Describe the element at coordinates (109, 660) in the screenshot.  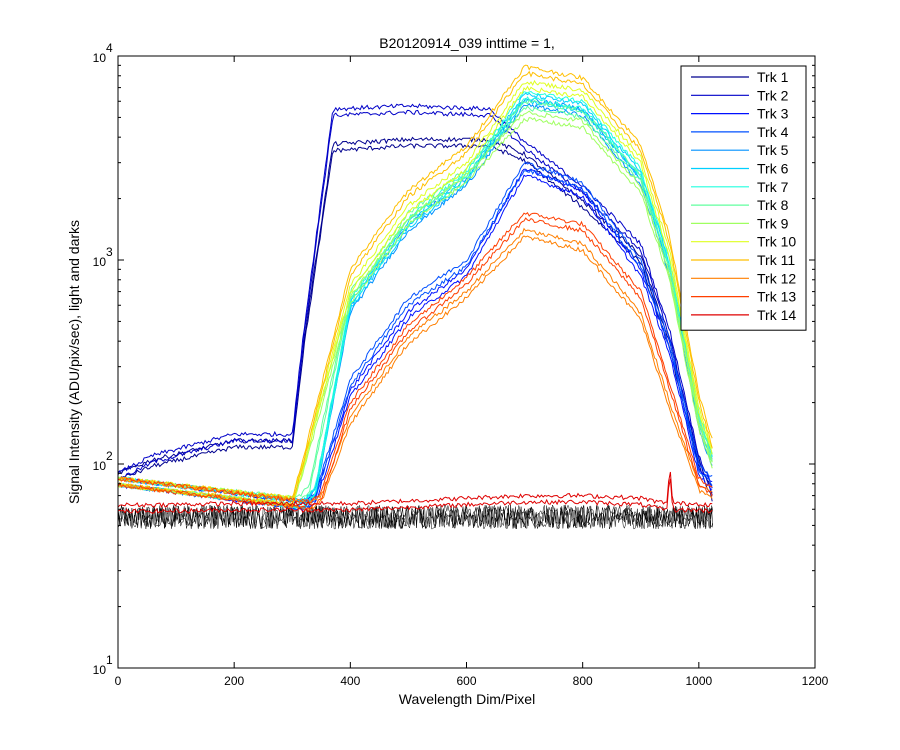
I see `y-tick-label-exponent: 1` at that location.